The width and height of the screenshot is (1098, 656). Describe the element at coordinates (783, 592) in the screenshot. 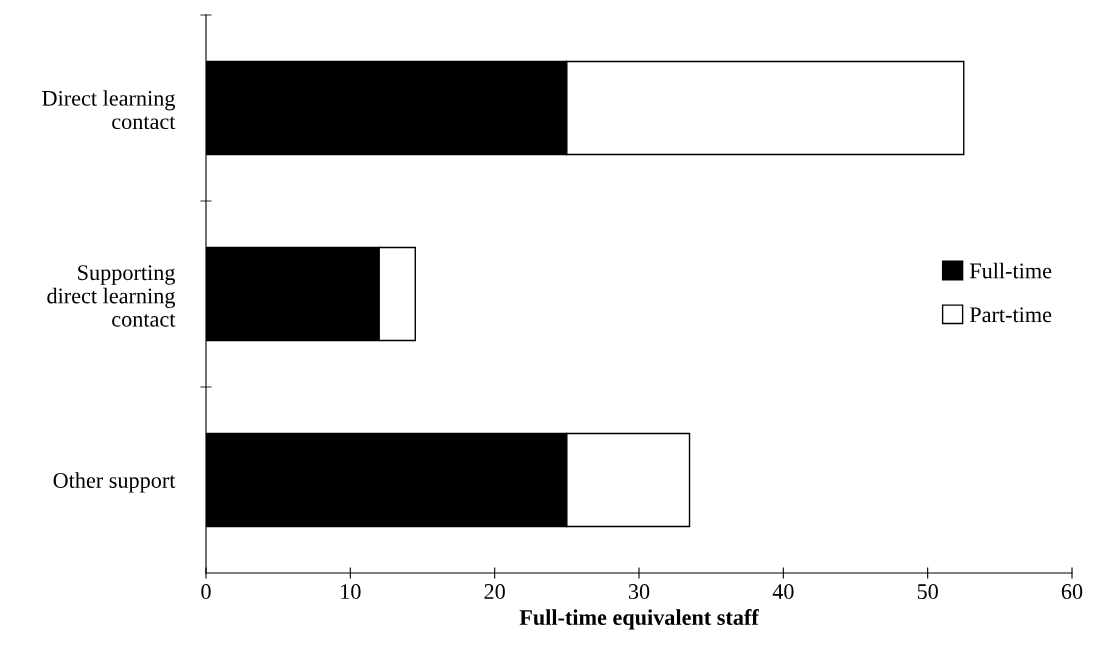

I see `x-tick-label: 40` at that location.